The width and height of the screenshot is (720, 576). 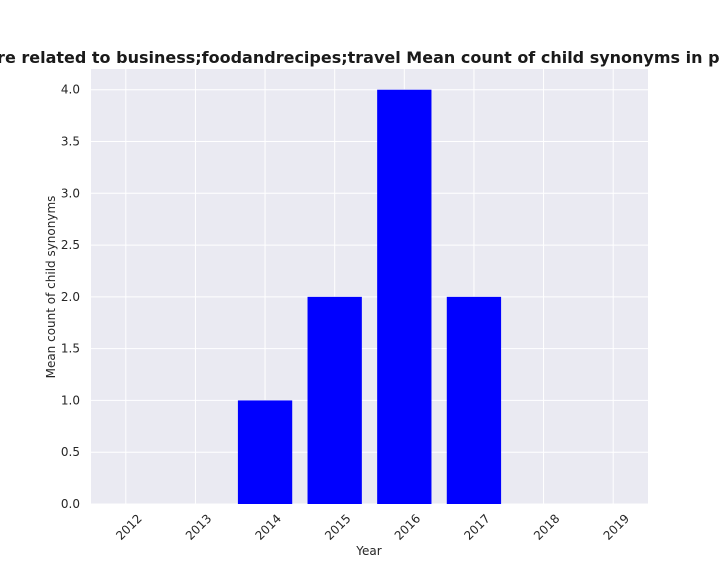 What do you see at coordinates (476, 526) in the screenshot?
I see `x-tick-label: 2017` at bounding box center [476, 526].